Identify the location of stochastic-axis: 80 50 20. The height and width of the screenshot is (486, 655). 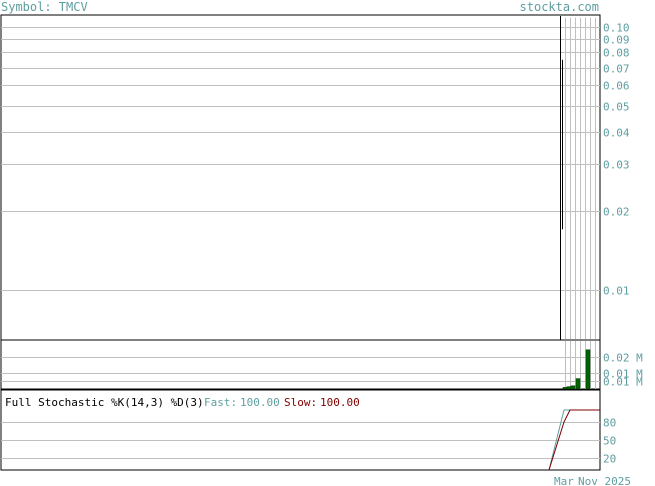
(609, 441).